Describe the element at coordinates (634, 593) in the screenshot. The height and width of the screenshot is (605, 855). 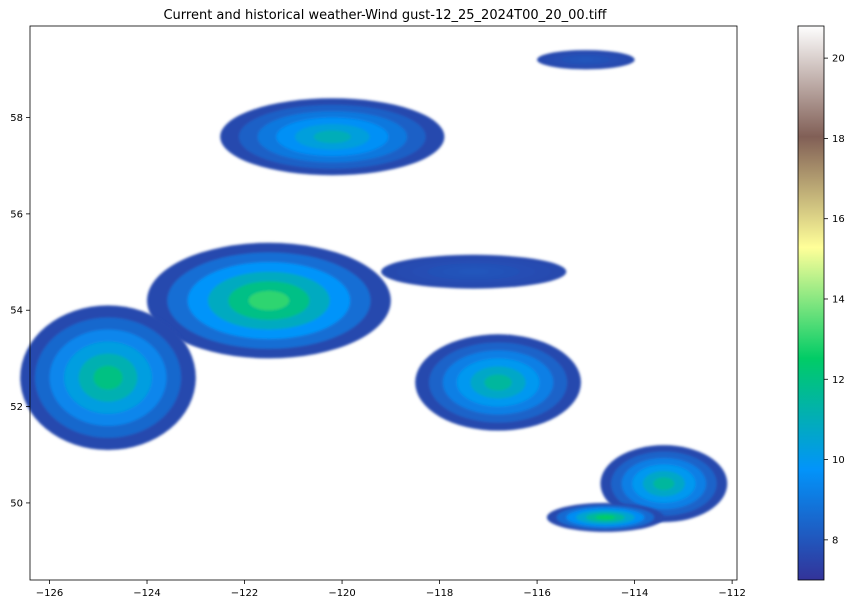
I see `x-tick-label: −114` at that location.